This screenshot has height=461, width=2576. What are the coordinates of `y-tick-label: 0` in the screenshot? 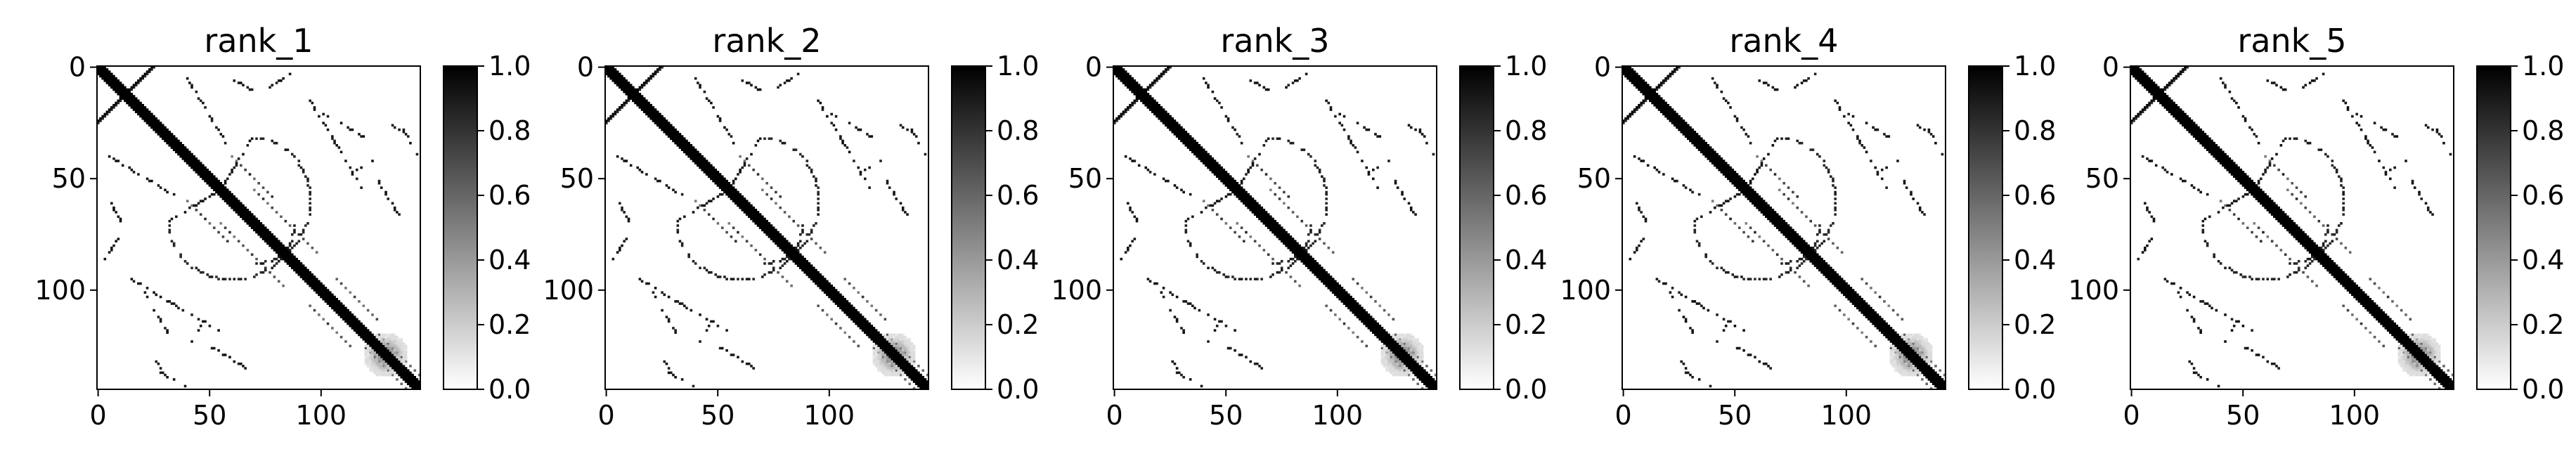 It's located at (78, 67).